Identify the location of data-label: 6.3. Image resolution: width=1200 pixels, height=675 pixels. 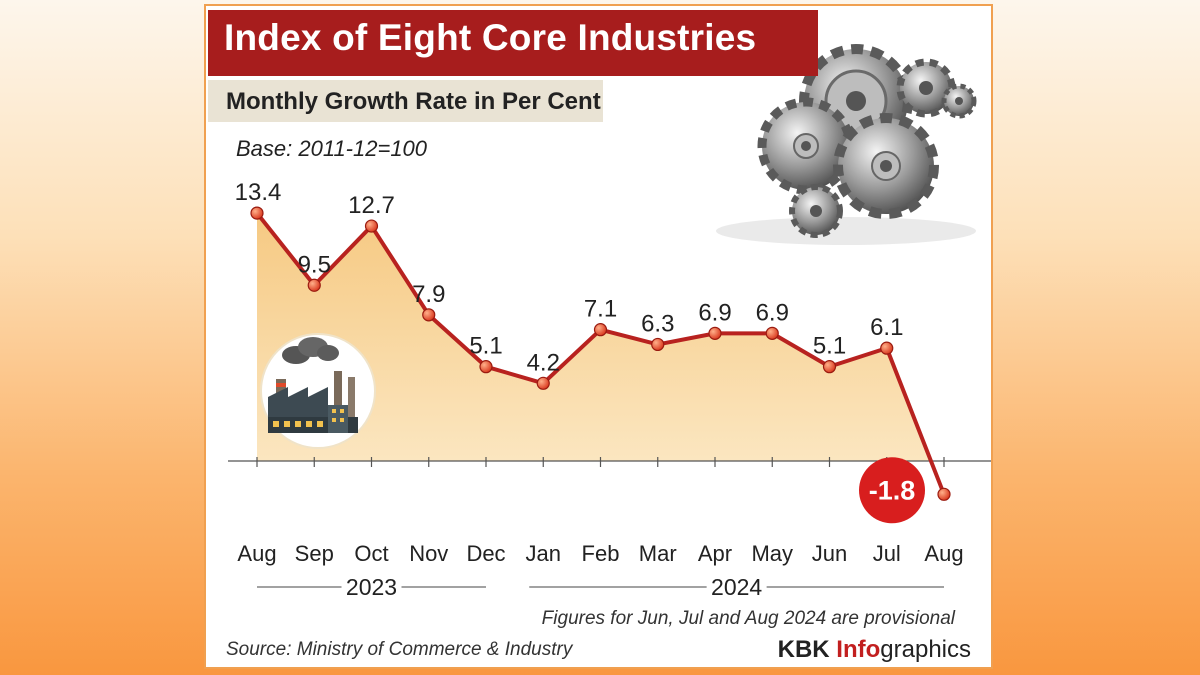
(657, 323).